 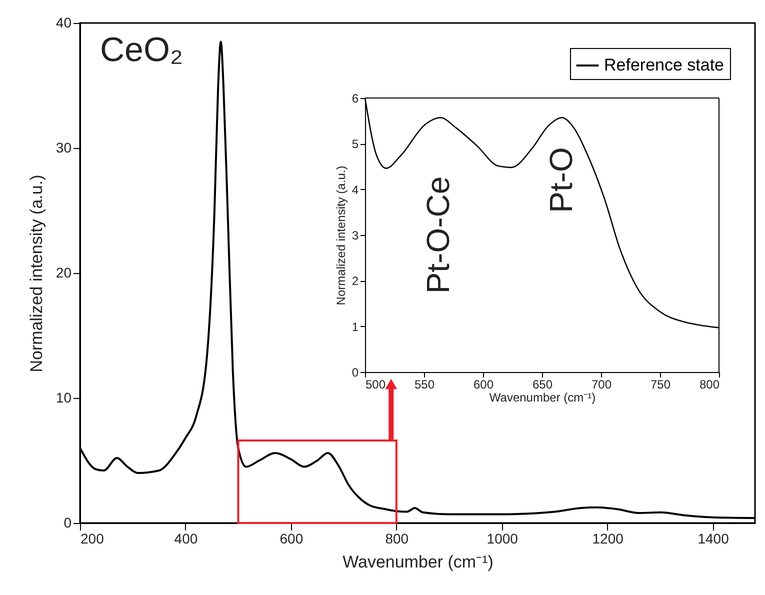 What do you see at coordinates (608, 538) in the screenshot?
I see `x-tick-label: 1200` at bounding box center [608, 538].